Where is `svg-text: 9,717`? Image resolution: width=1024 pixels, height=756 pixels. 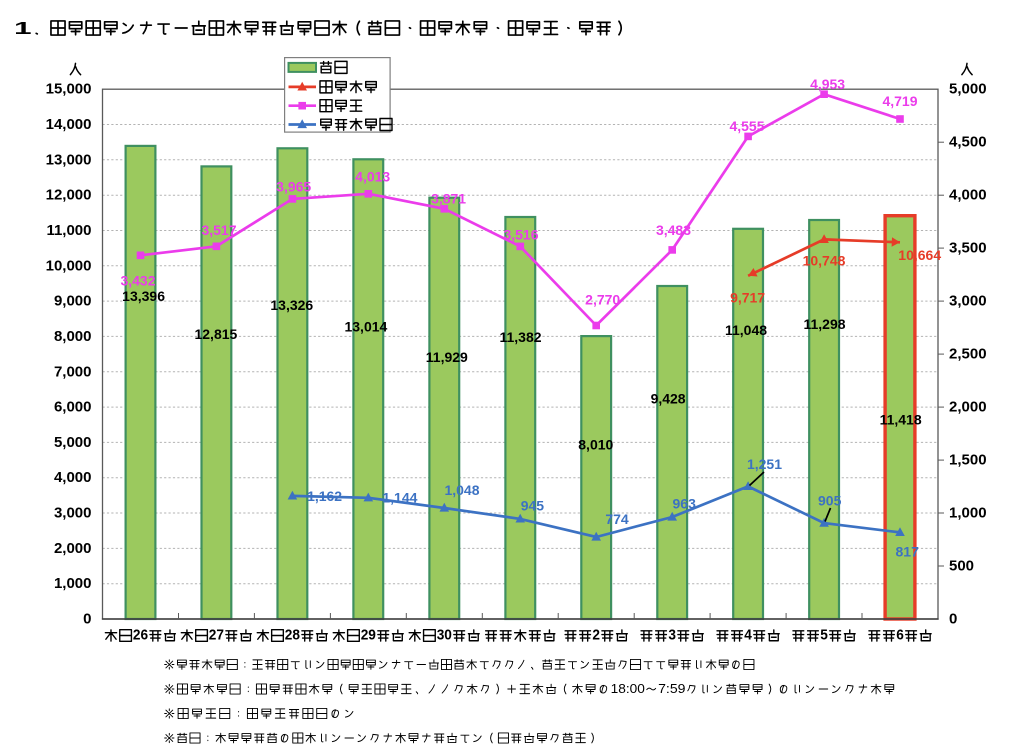 svg-text: 9,717 is located at coordinates (747, 298).